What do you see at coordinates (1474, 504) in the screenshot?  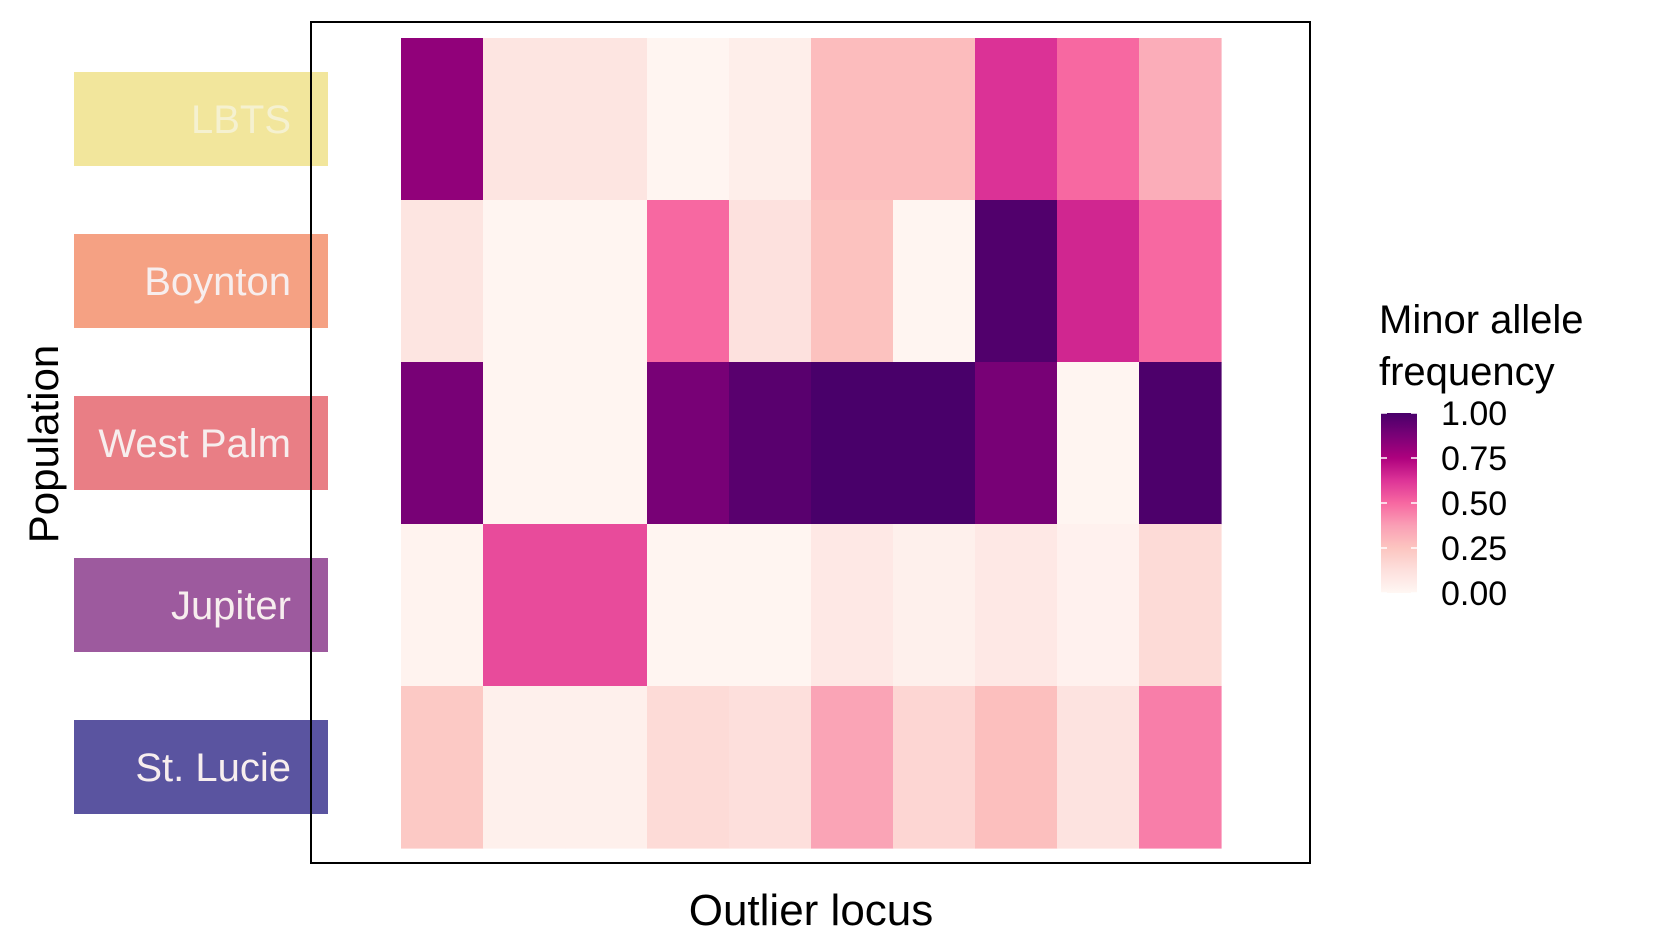 I see `legend-tick-label: 0.50` at bounding box center [1474, 504].